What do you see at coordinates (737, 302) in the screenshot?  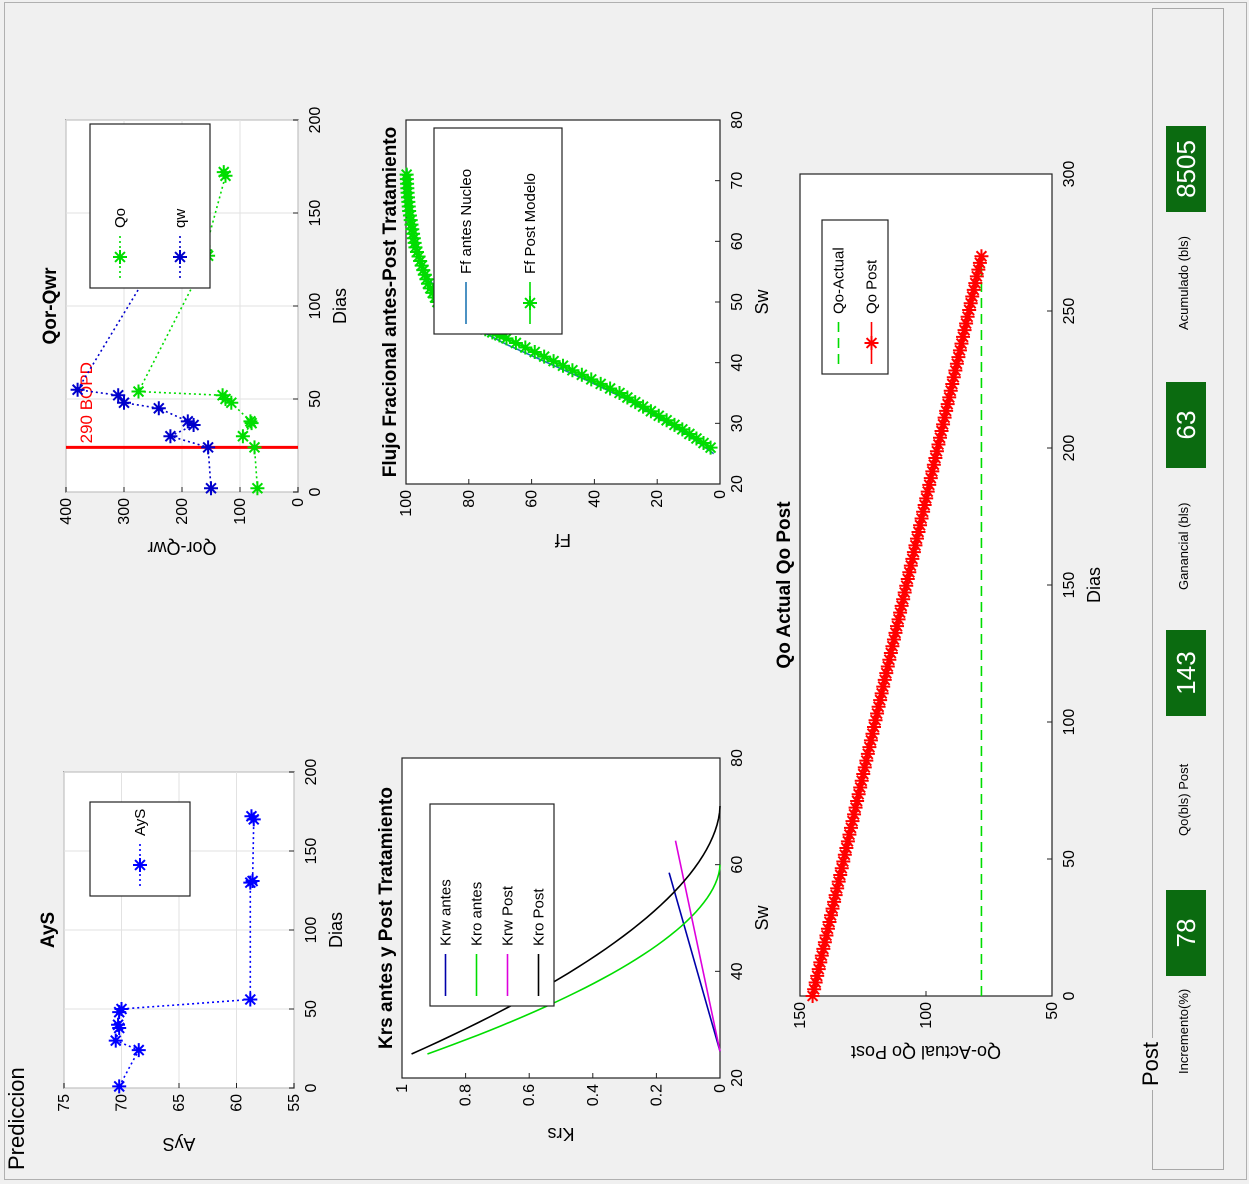 I see `x-tick-label-3-3: 50` at bounding box center [737, 302].